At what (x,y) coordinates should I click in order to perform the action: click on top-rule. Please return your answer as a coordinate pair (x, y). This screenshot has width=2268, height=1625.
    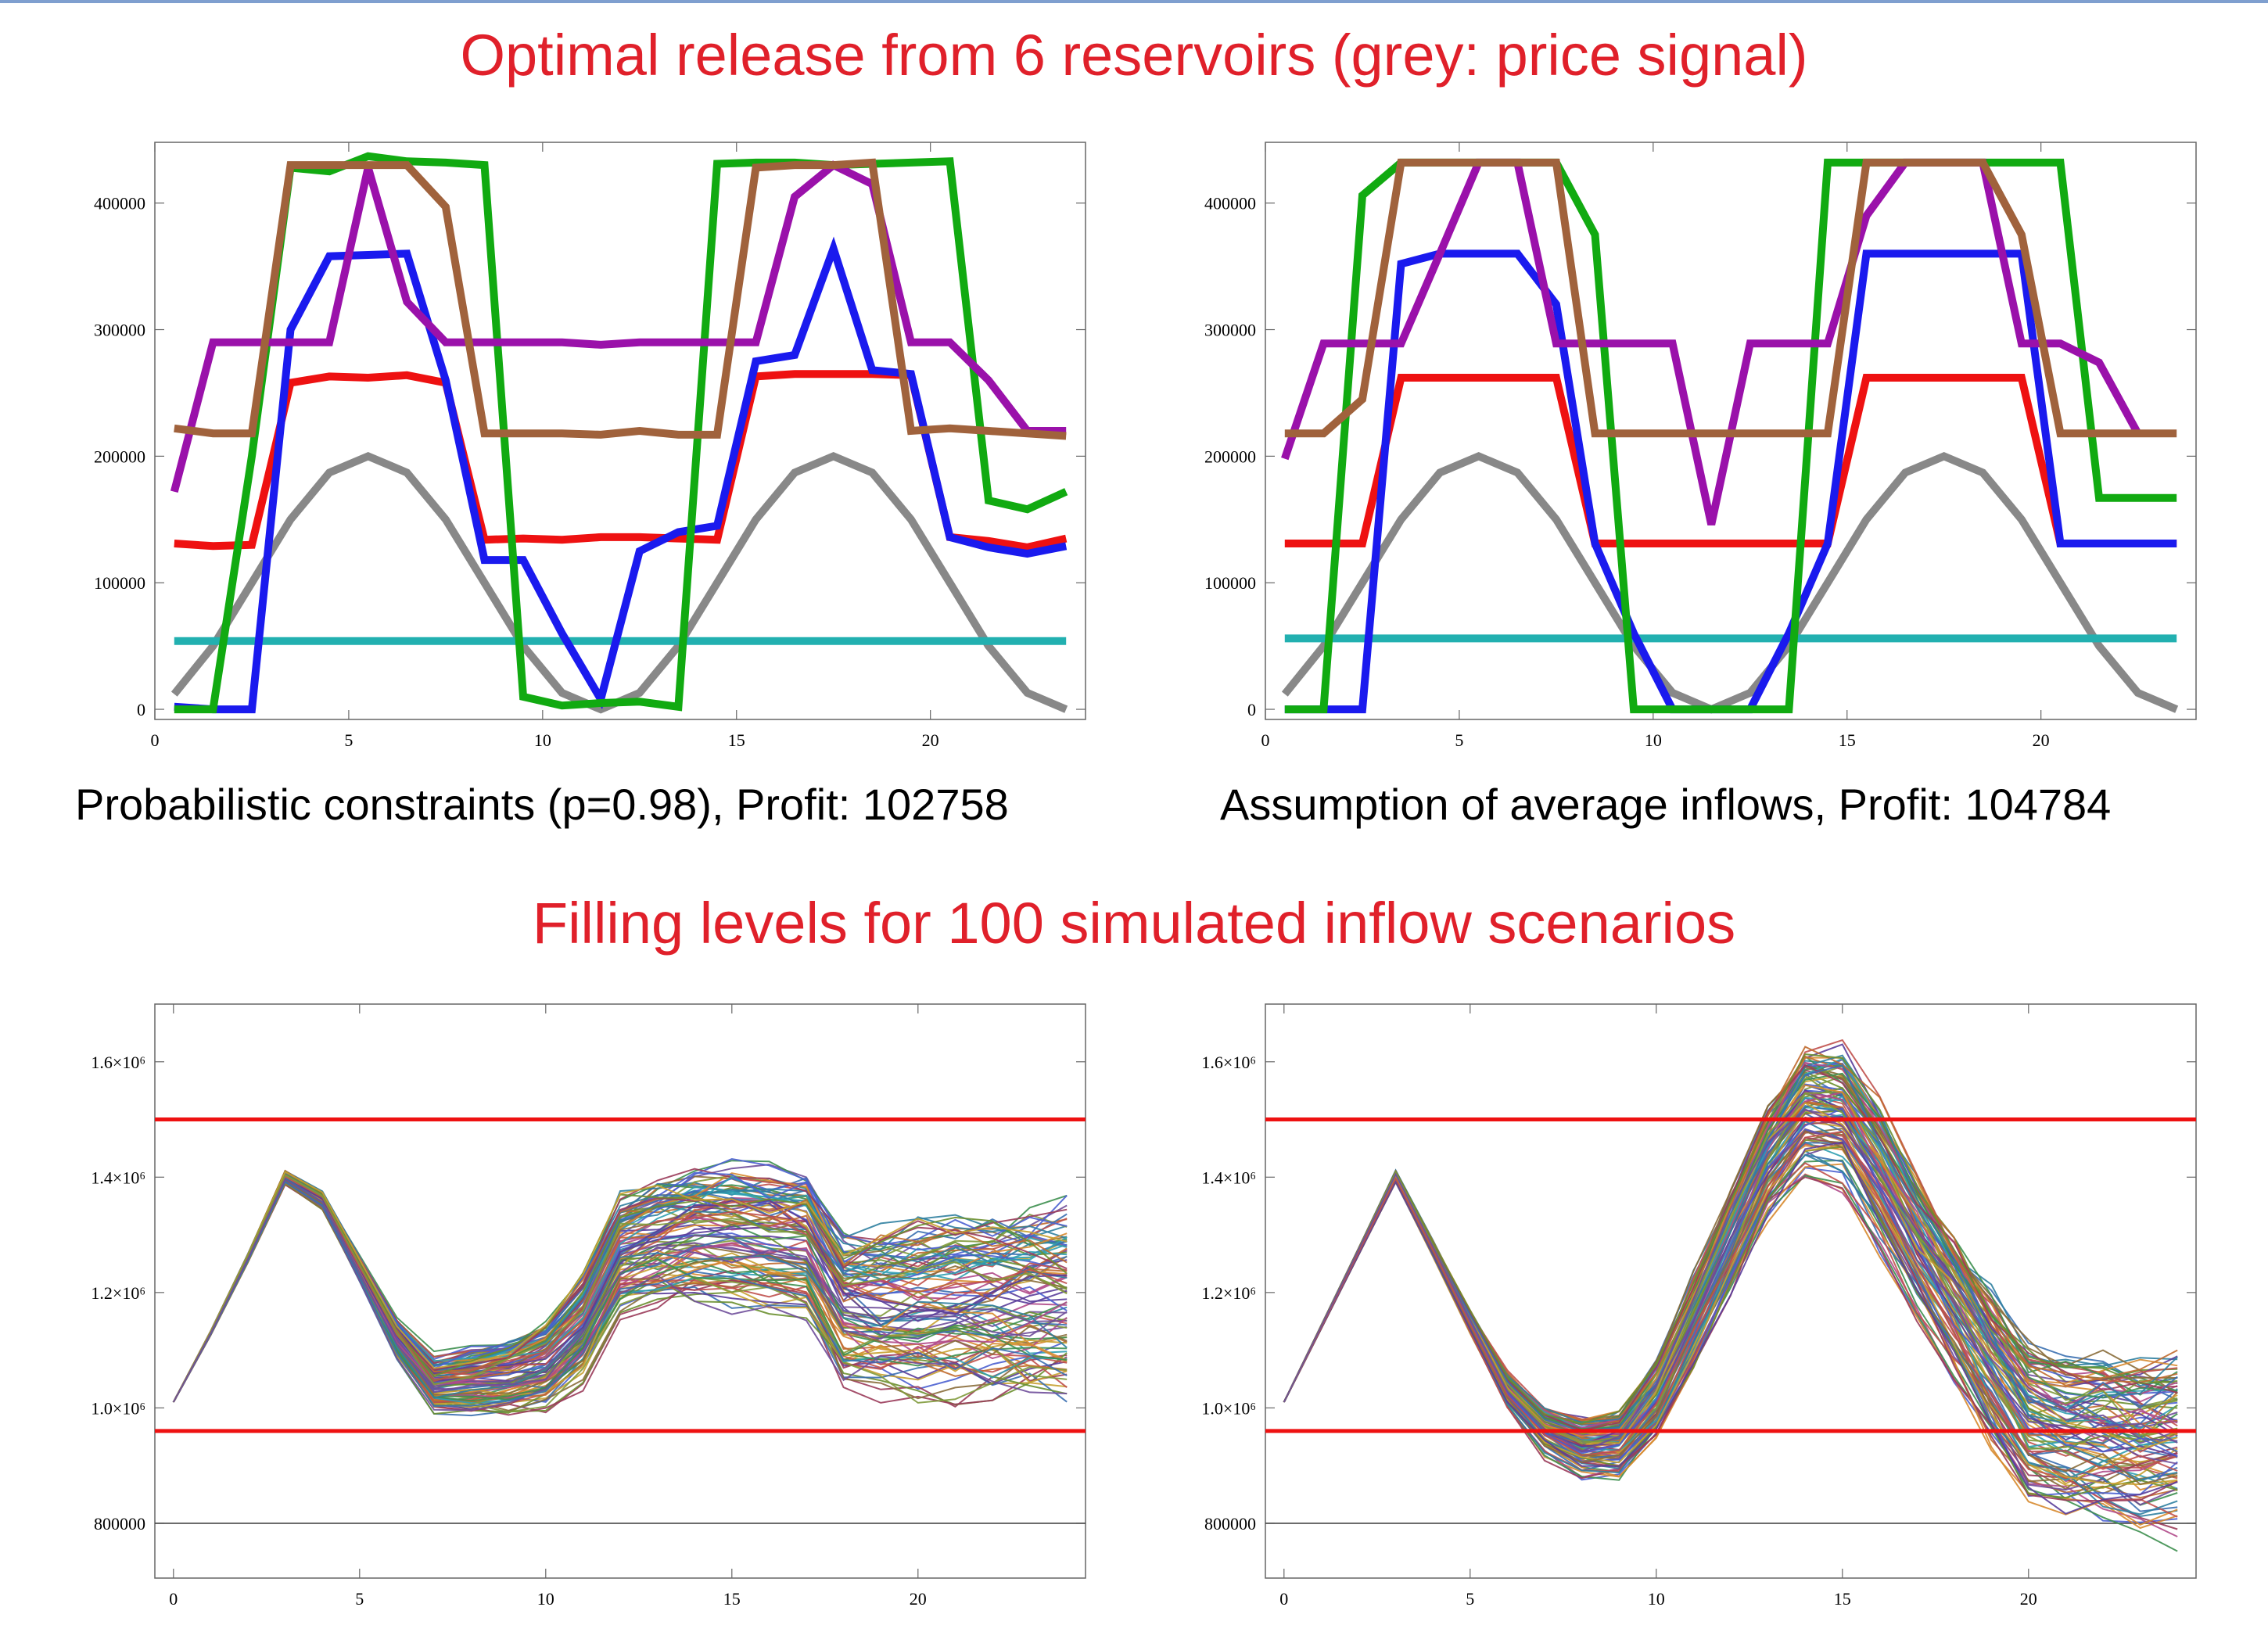
    Looking at the image, I should click on (1134, 1).